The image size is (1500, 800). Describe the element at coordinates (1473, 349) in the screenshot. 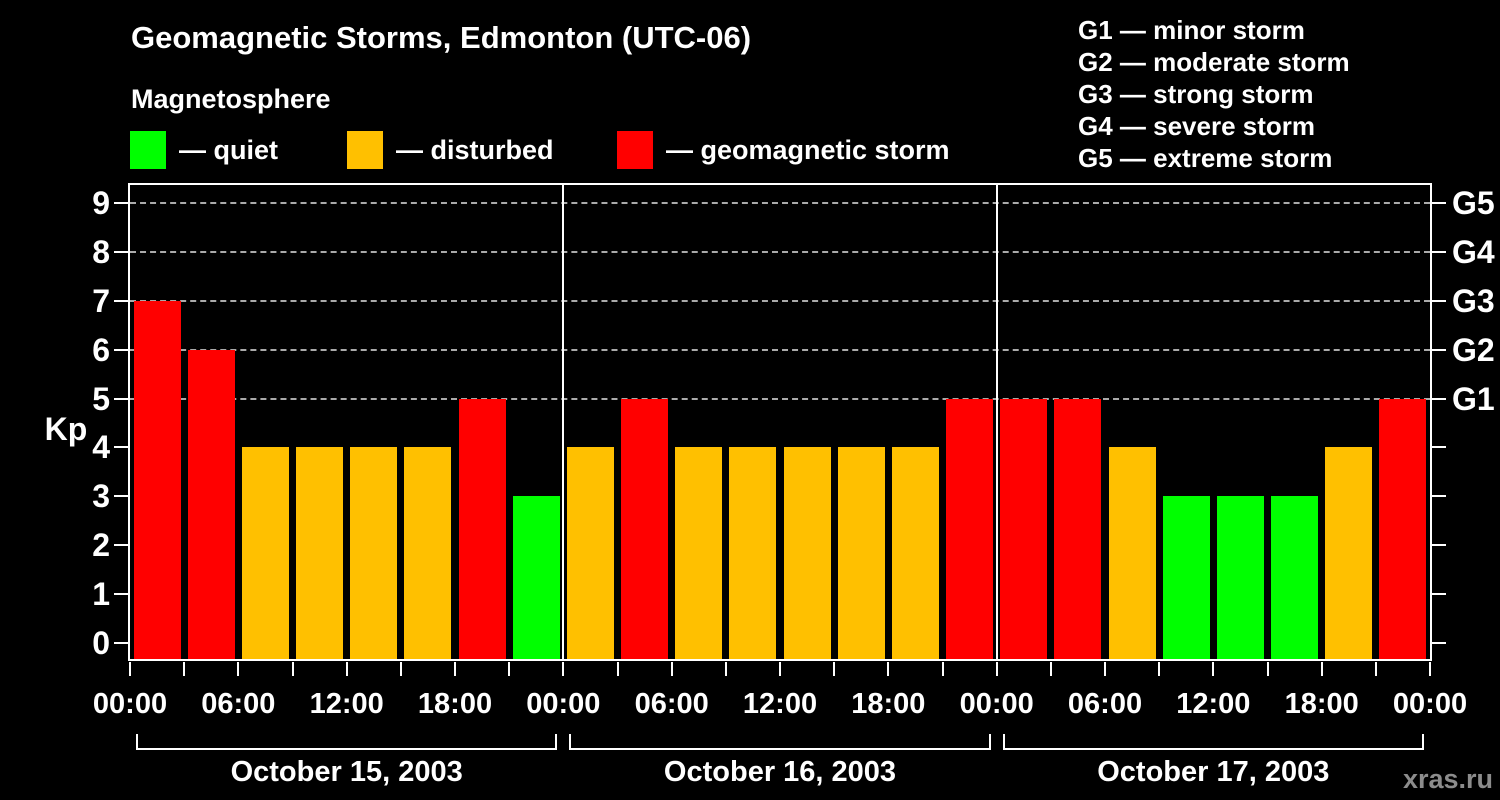

I see `g-scale-tick-label: G2` at that location.